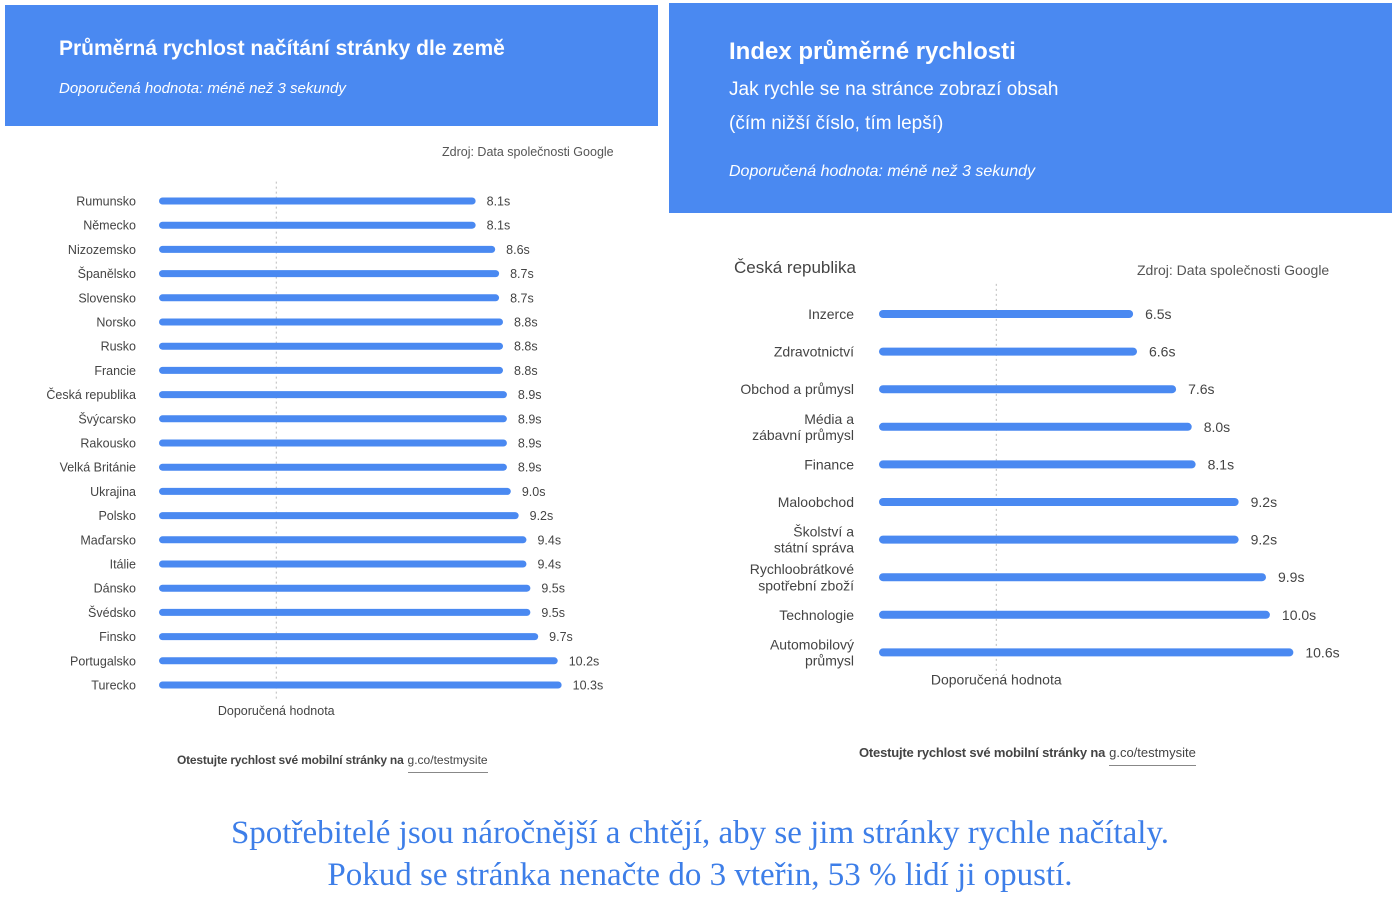 The width and height of the screenshot is (1400, 906). Describe the element at coordinates (1299, 615) in the screenshot. I see `industry-value-label: 10.0s` at that location.